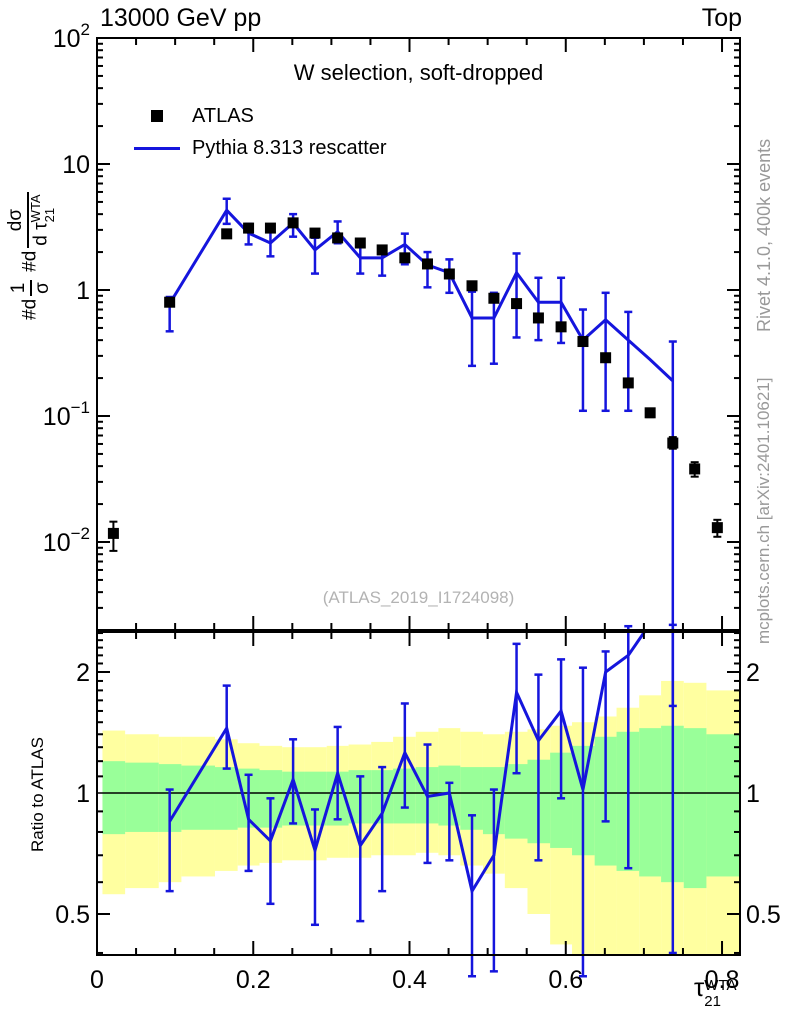  Describe the element at coordinates (97, 980) in the screenshot. I see `svg-text: 0` at that location.